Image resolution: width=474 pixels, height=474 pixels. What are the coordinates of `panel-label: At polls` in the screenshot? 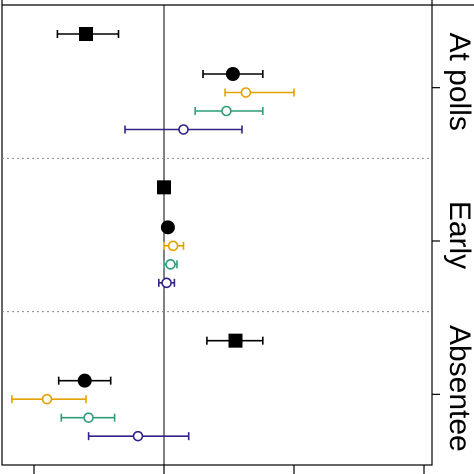 It's located at (458, 81).